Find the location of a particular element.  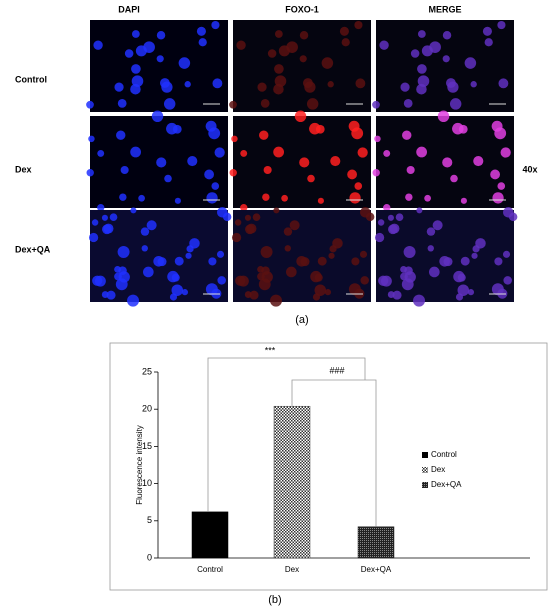

y-axis-label: Fluorescence intensity is located at coordinates (139, 465).